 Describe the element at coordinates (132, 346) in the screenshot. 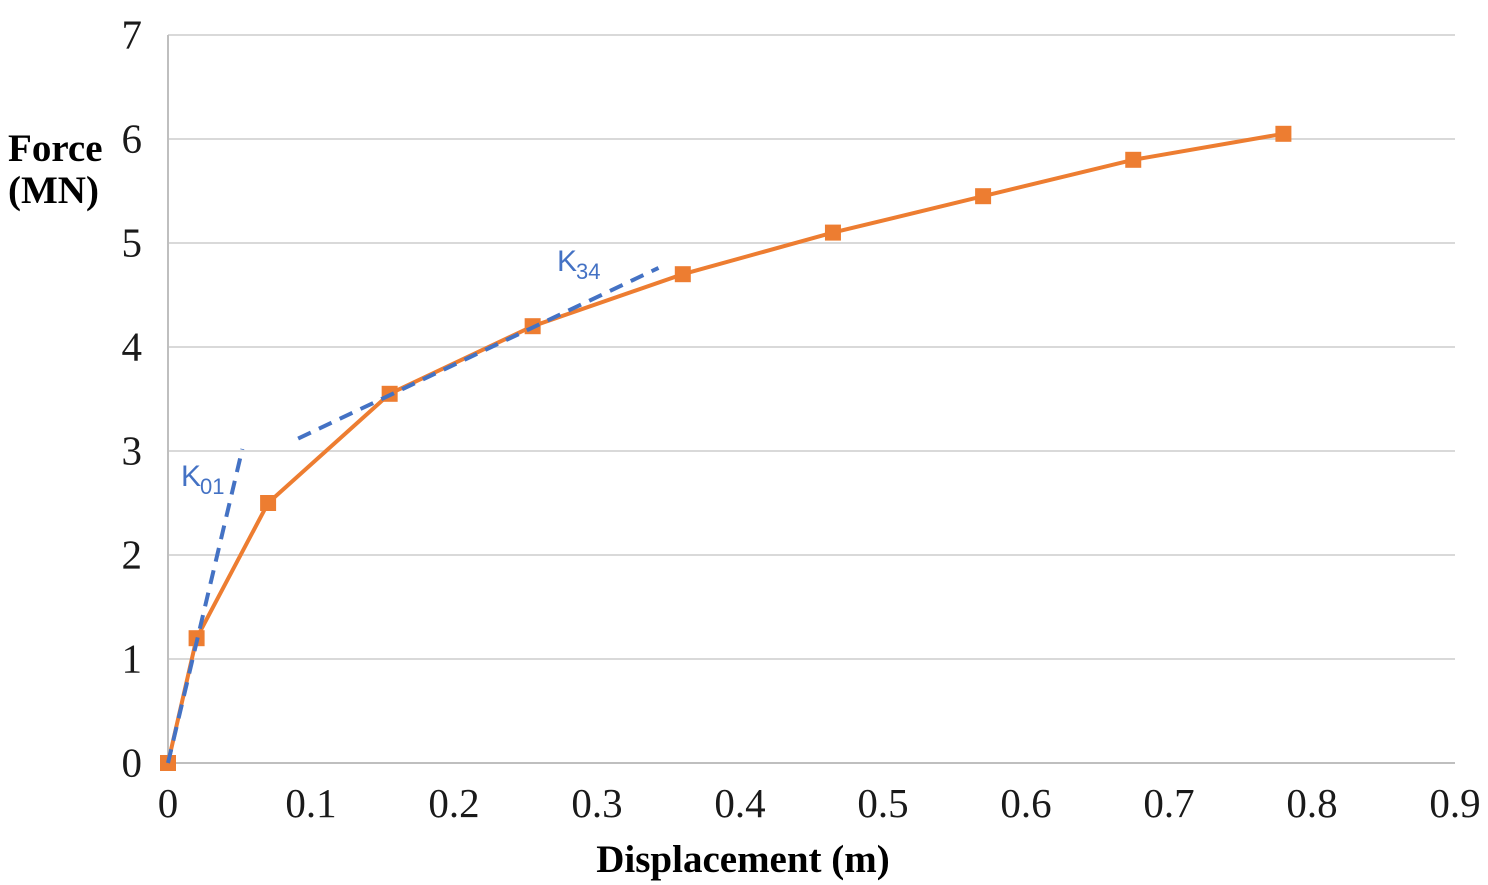

I see `y-tick-label-4: 4` at that location.